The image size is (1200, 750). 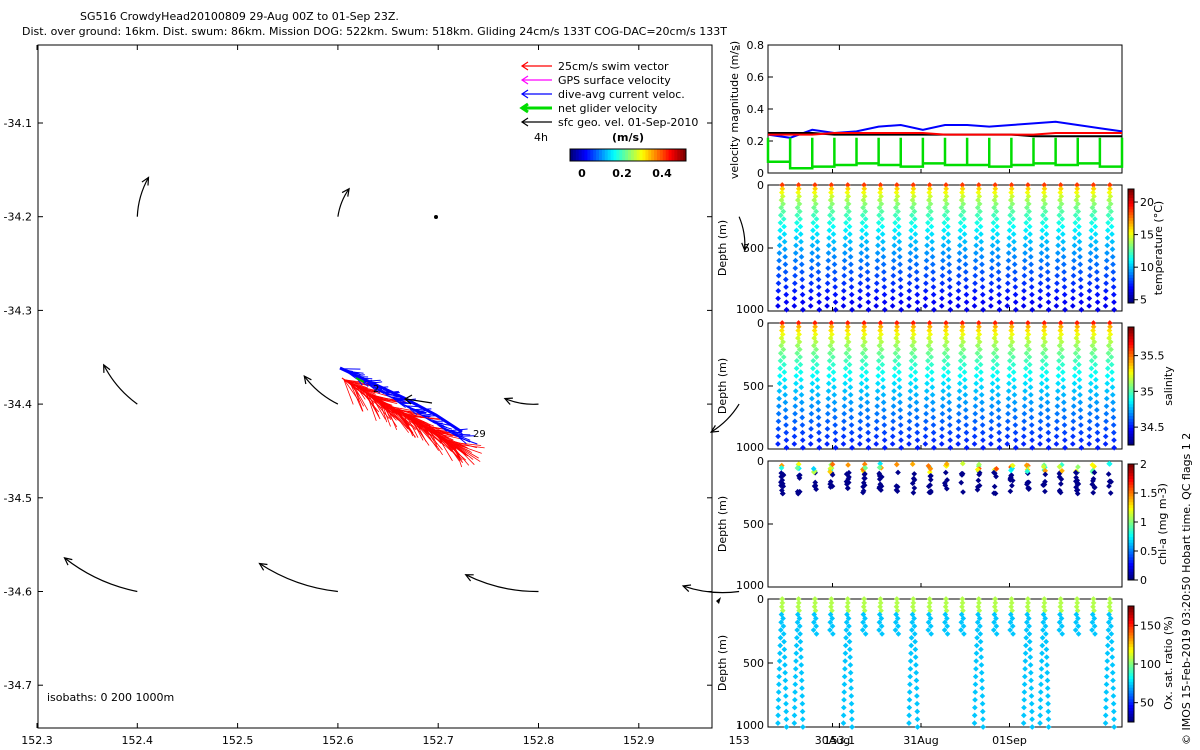 What do you see at coordinates (760, 599) in the screenshot?
I see `depth-tick-label: 0` at bounding box center [760, 599].